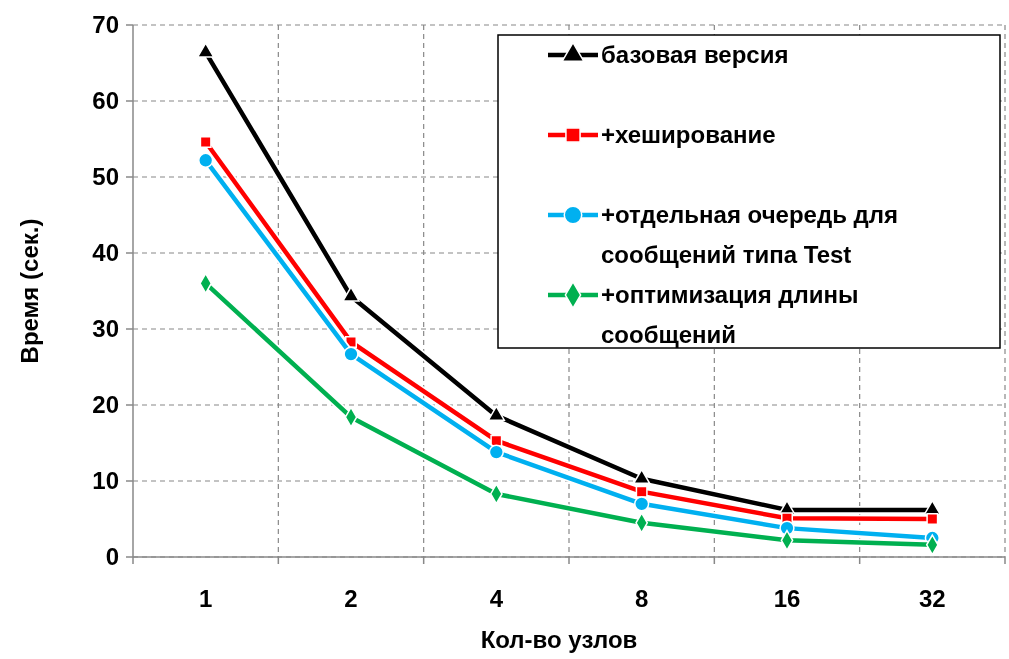 The image size is (1009, 659). I want to click on legend-label: +оптимизация длины сообщений, so click(730, 315).